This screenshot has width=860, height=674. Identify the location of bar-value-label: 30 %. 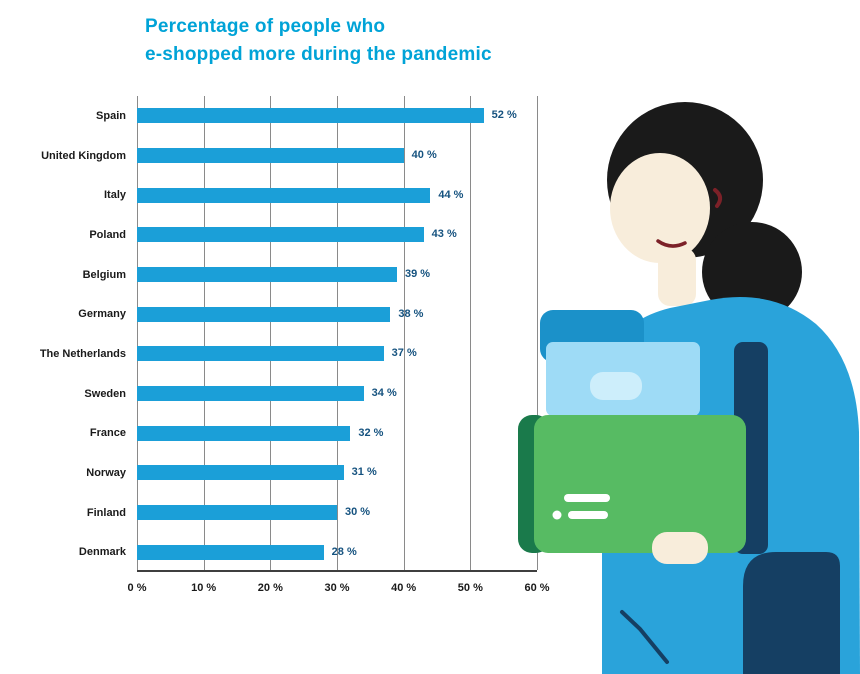
(358, 511).